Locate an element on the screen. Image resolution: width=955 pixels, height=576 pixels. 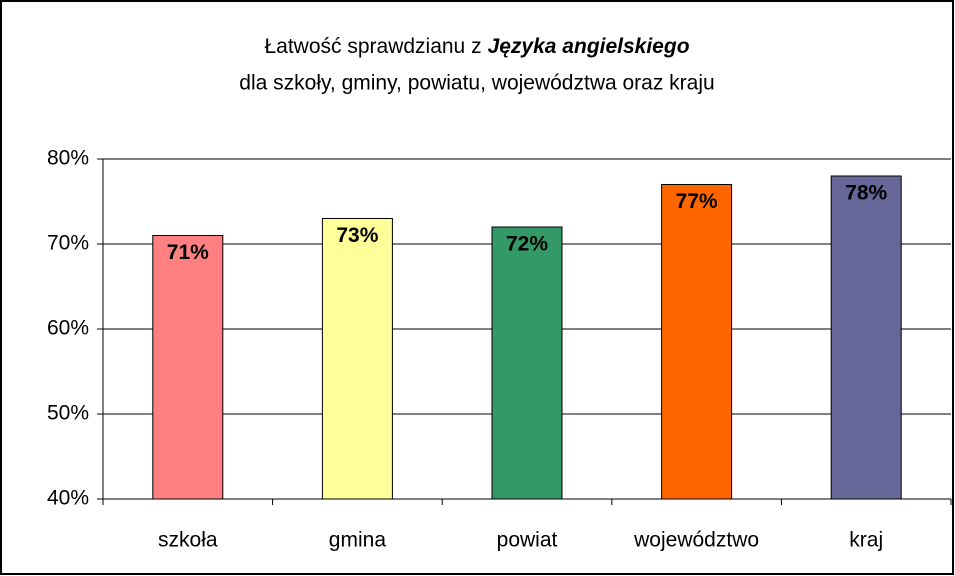
y-tick-label: 80% is located at coordinates (68, 158).